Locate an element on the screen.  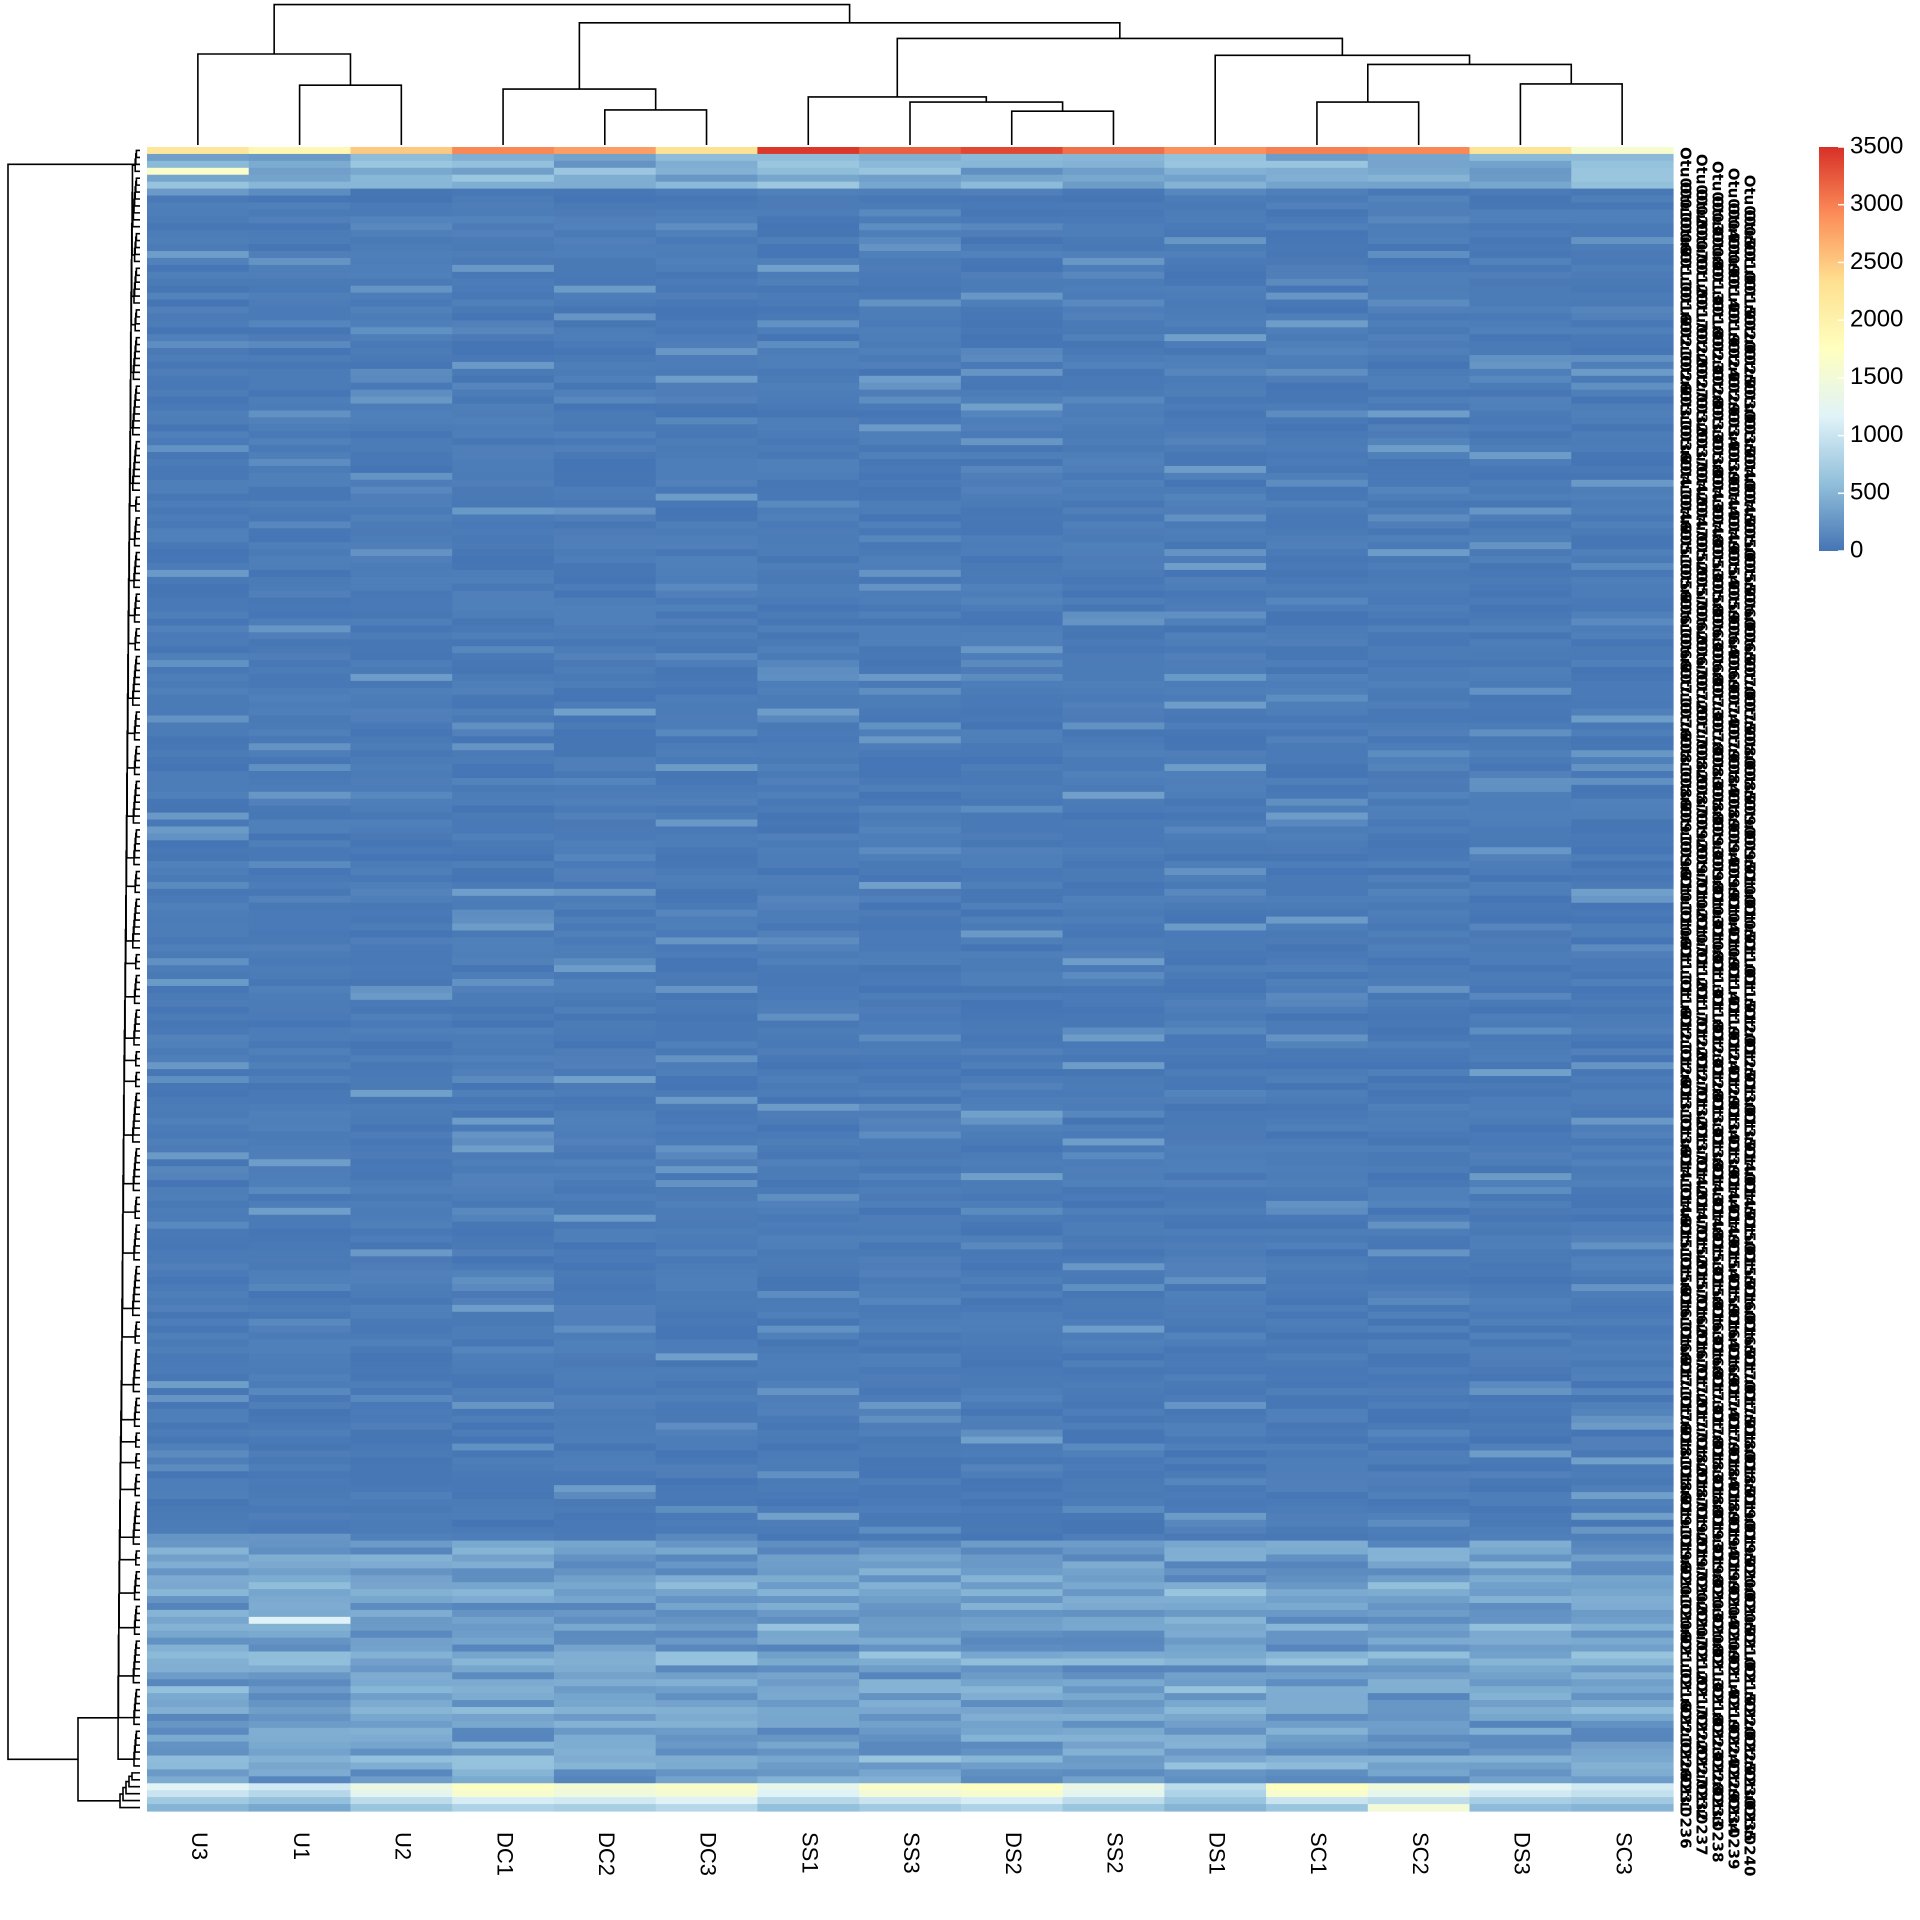
row-label: Otu0061 is located at coordinates (1686, 599).